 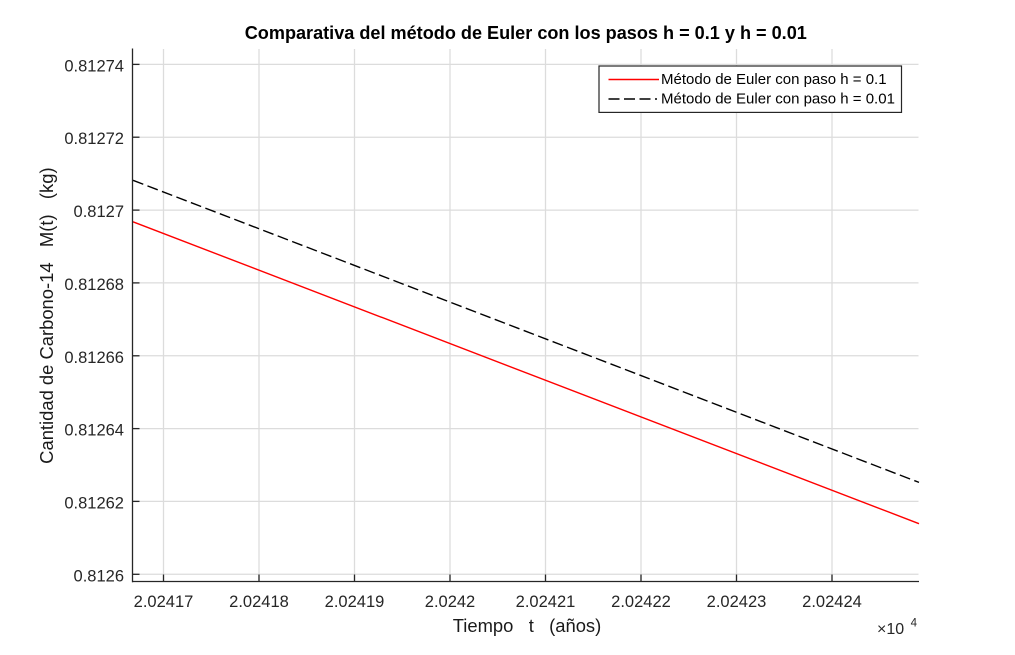 What do you see at coordinates (164, 602) in the screenshot?
I see `svg-text: 2.02417` at bounding box center [164, 602].